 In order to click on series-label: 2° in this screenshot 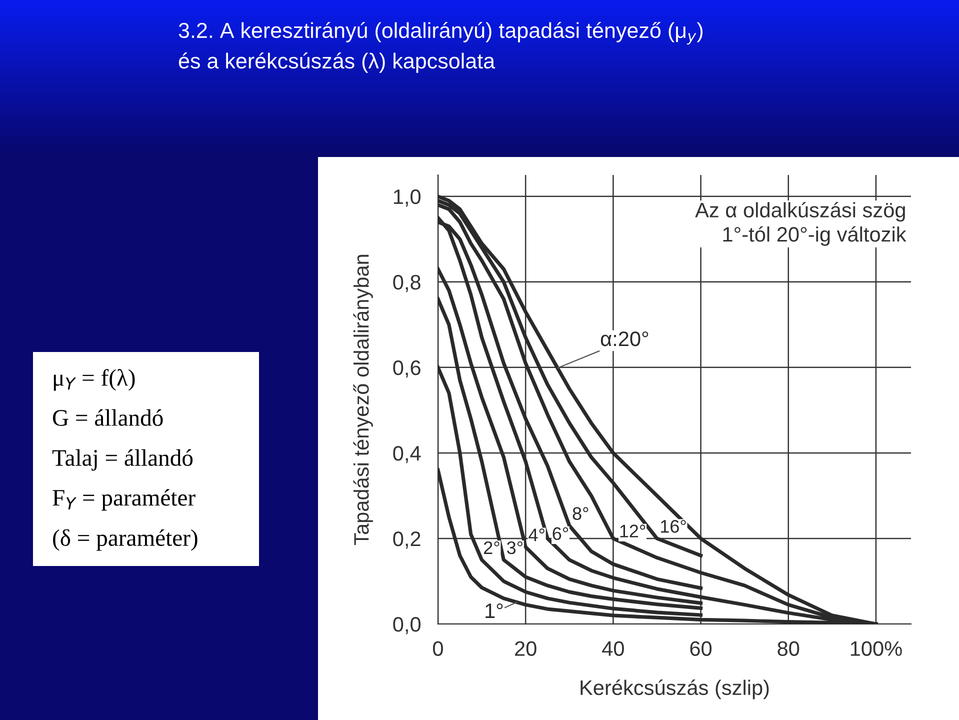, I will do `click(492, 547)`.